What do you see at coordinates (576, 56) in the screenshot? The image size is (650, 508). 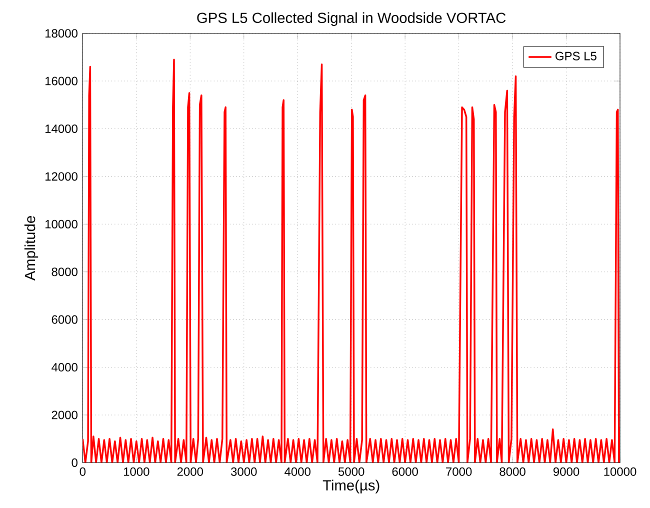 I see `legend-label: GPS L5` at bounding box center [576, 56].